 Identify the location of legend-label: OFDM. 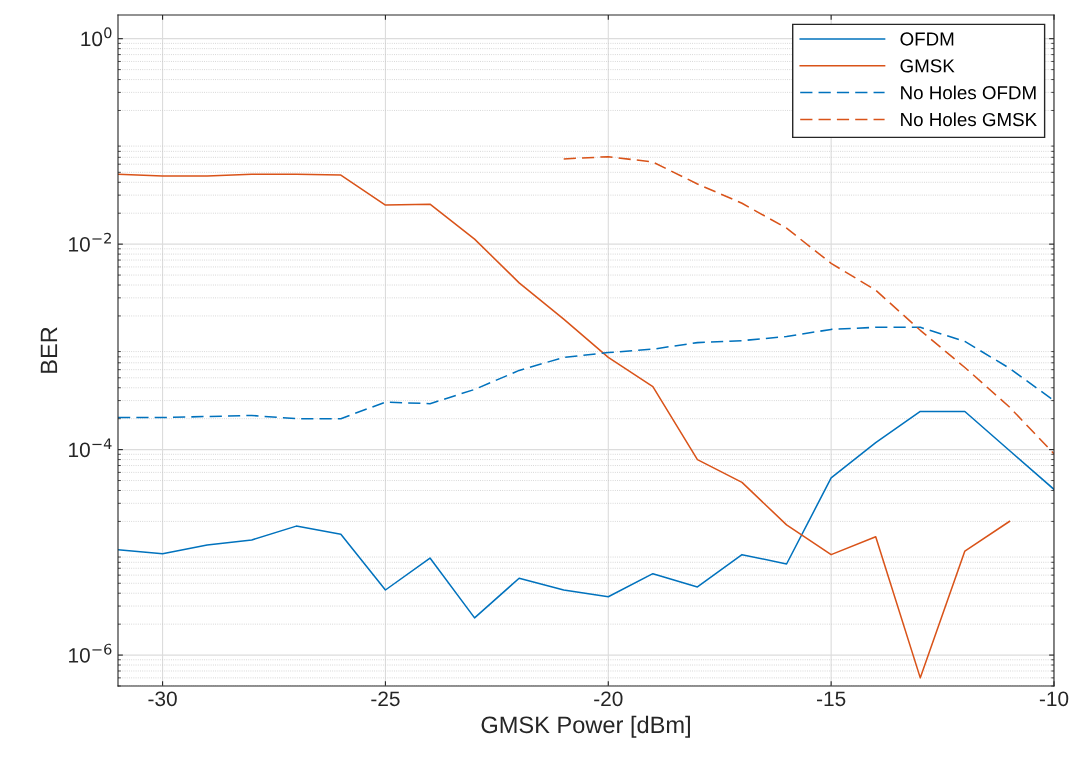
(927, 39).